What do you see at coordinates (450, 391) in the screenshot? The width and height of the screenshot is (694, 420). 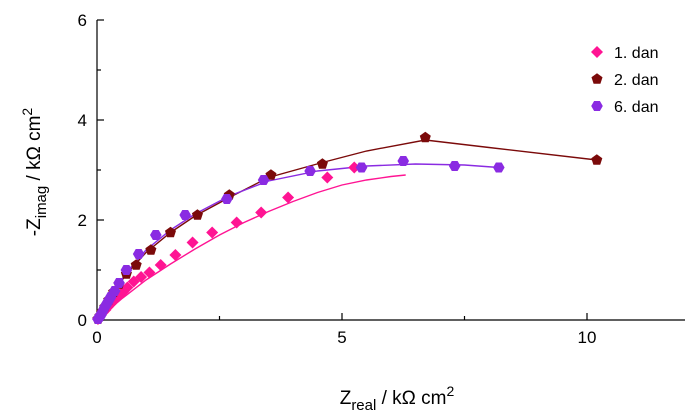 I see `x-axis-title-sup: 2` at bounding box center [450, 391].